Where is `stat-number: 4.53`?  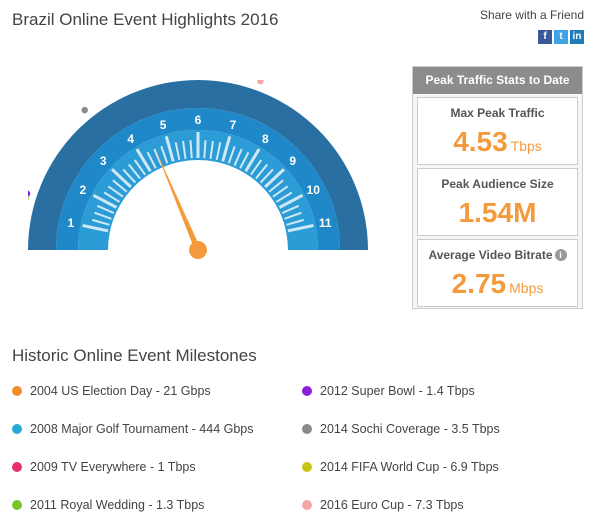 stat-number: 4.53 is located at coordinates (480, 141).